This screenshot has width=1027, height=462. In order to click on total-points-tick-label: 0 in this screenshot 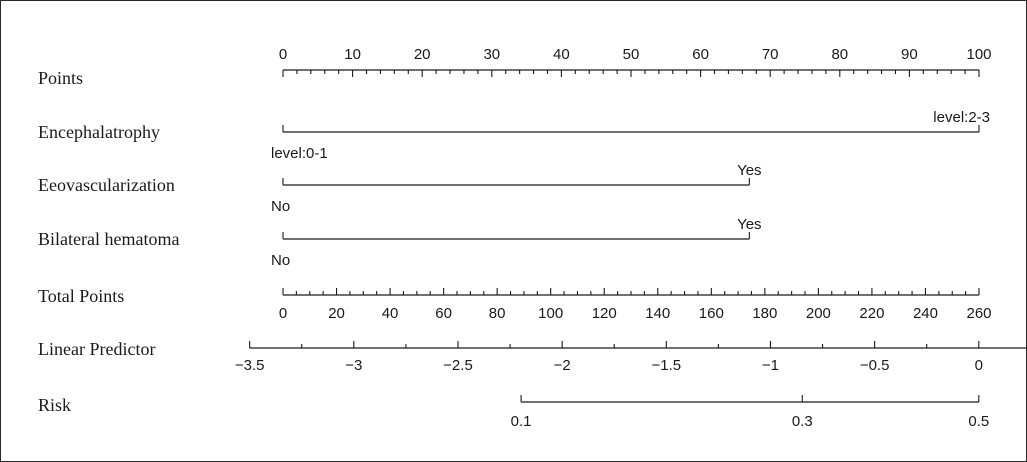, I will do `click(283, 313)`.